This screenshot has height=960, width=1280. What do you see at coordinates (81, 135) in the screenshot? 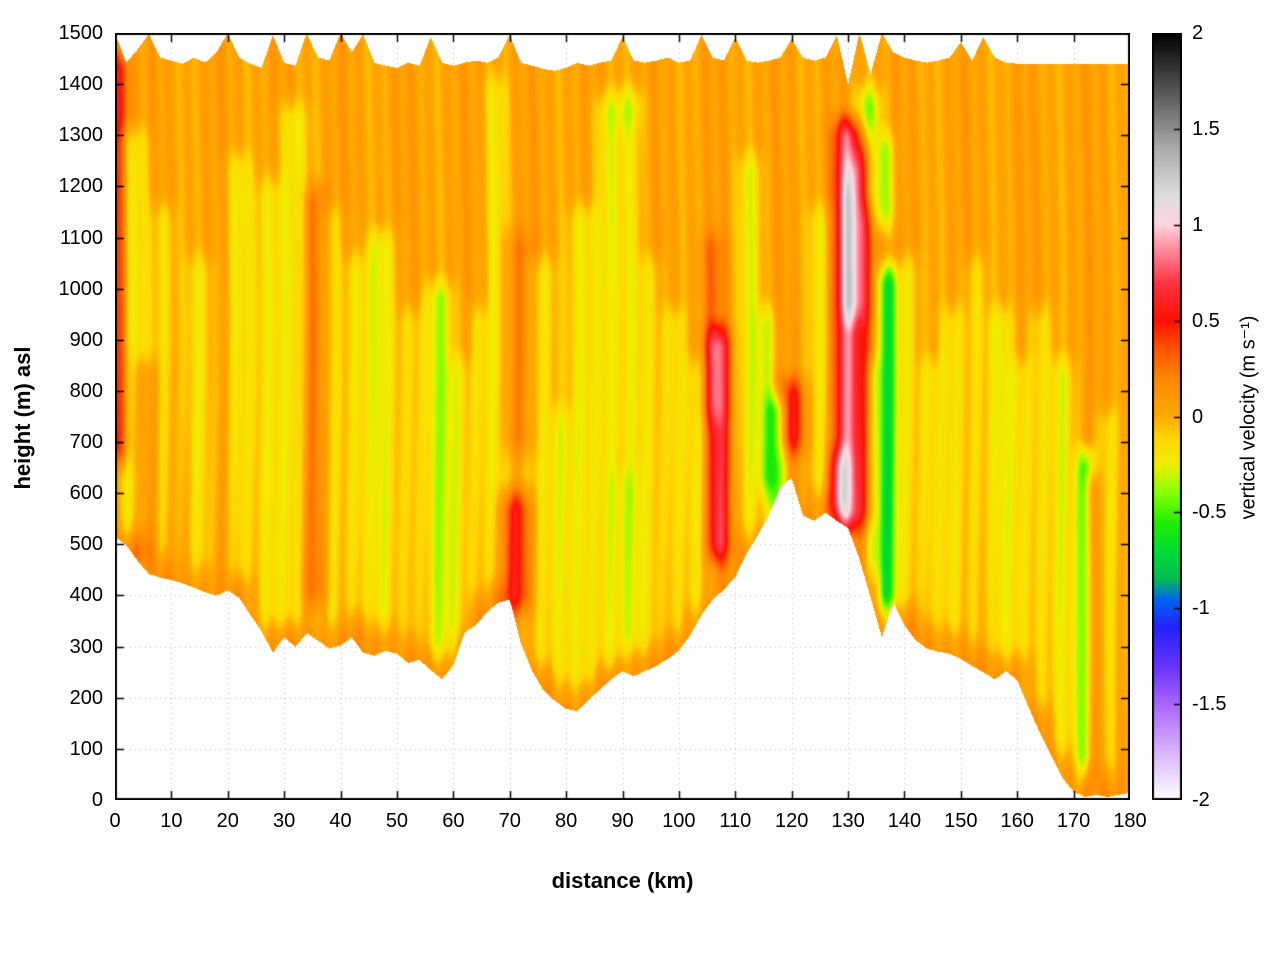
I see `y-tick-label: 1300` at bounding box center [81, 135].